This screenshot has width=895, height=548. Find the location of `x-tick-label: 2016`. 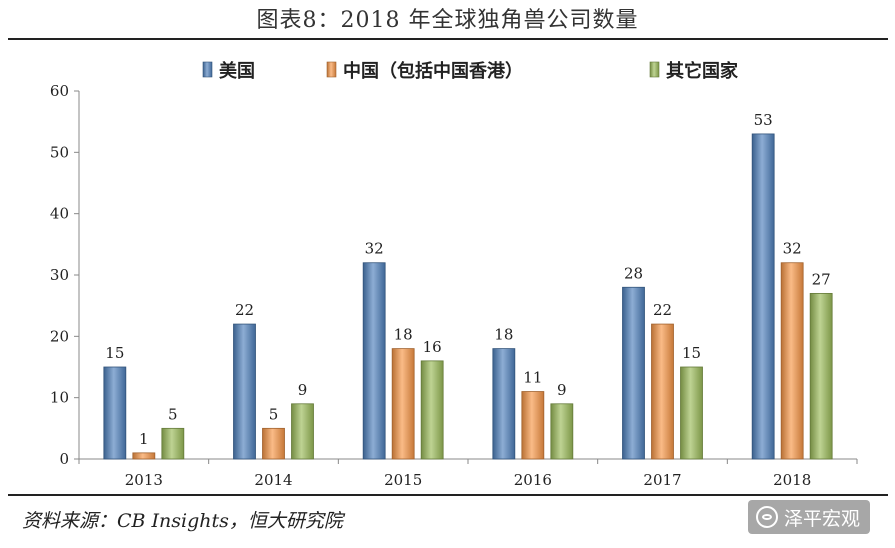

x-tick-label: 2016 is located at coordinates (533, 480).